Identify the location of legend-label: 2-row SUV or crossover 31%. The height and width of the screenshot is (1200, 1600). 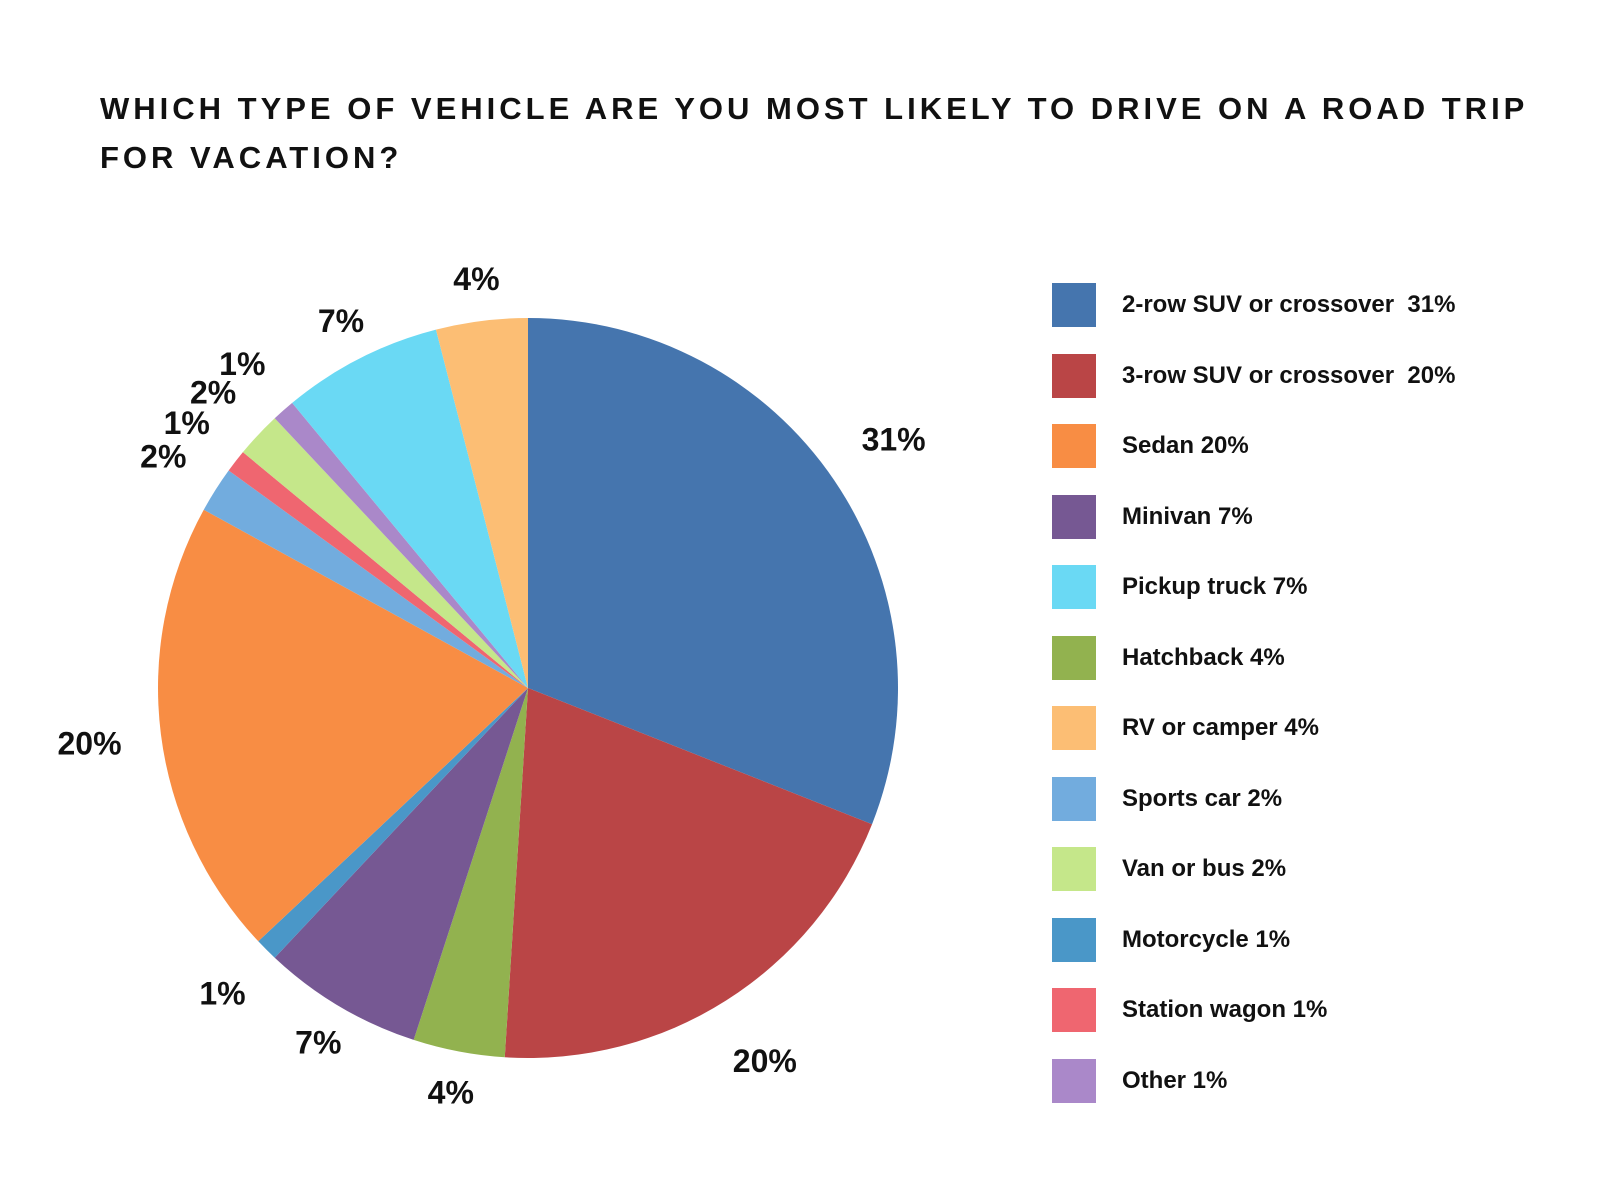
(1289, 304).